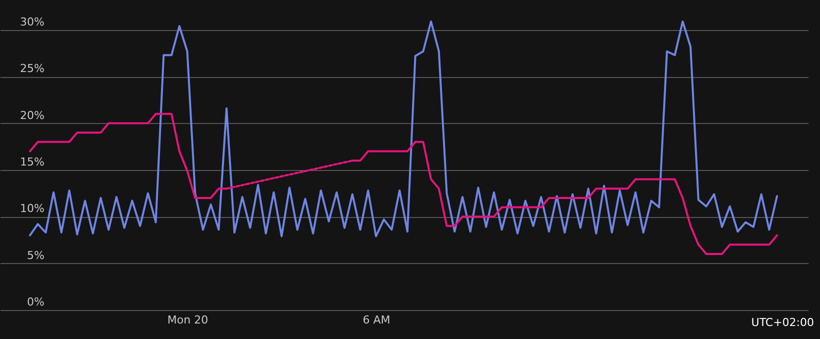 Image resolution: width=820 pixels, height=339 pixels. What do you see at coordinates (32, 115) in the screenshot?
I see `y-tick-label: 20%` at bounding box center [32, 115].